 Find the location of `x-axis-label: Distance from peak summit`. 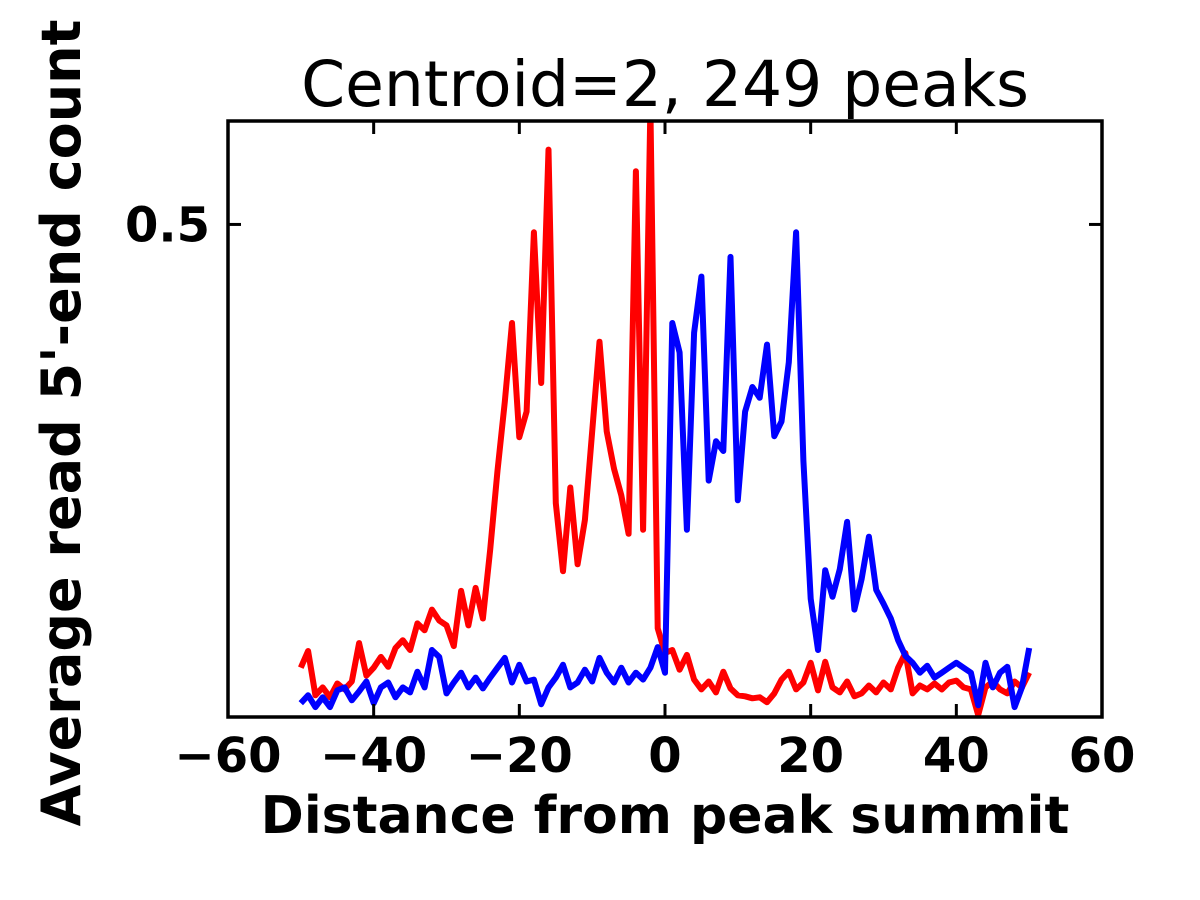

x-axis-label: Distance from peak summit is located at coordinates (665, 816).